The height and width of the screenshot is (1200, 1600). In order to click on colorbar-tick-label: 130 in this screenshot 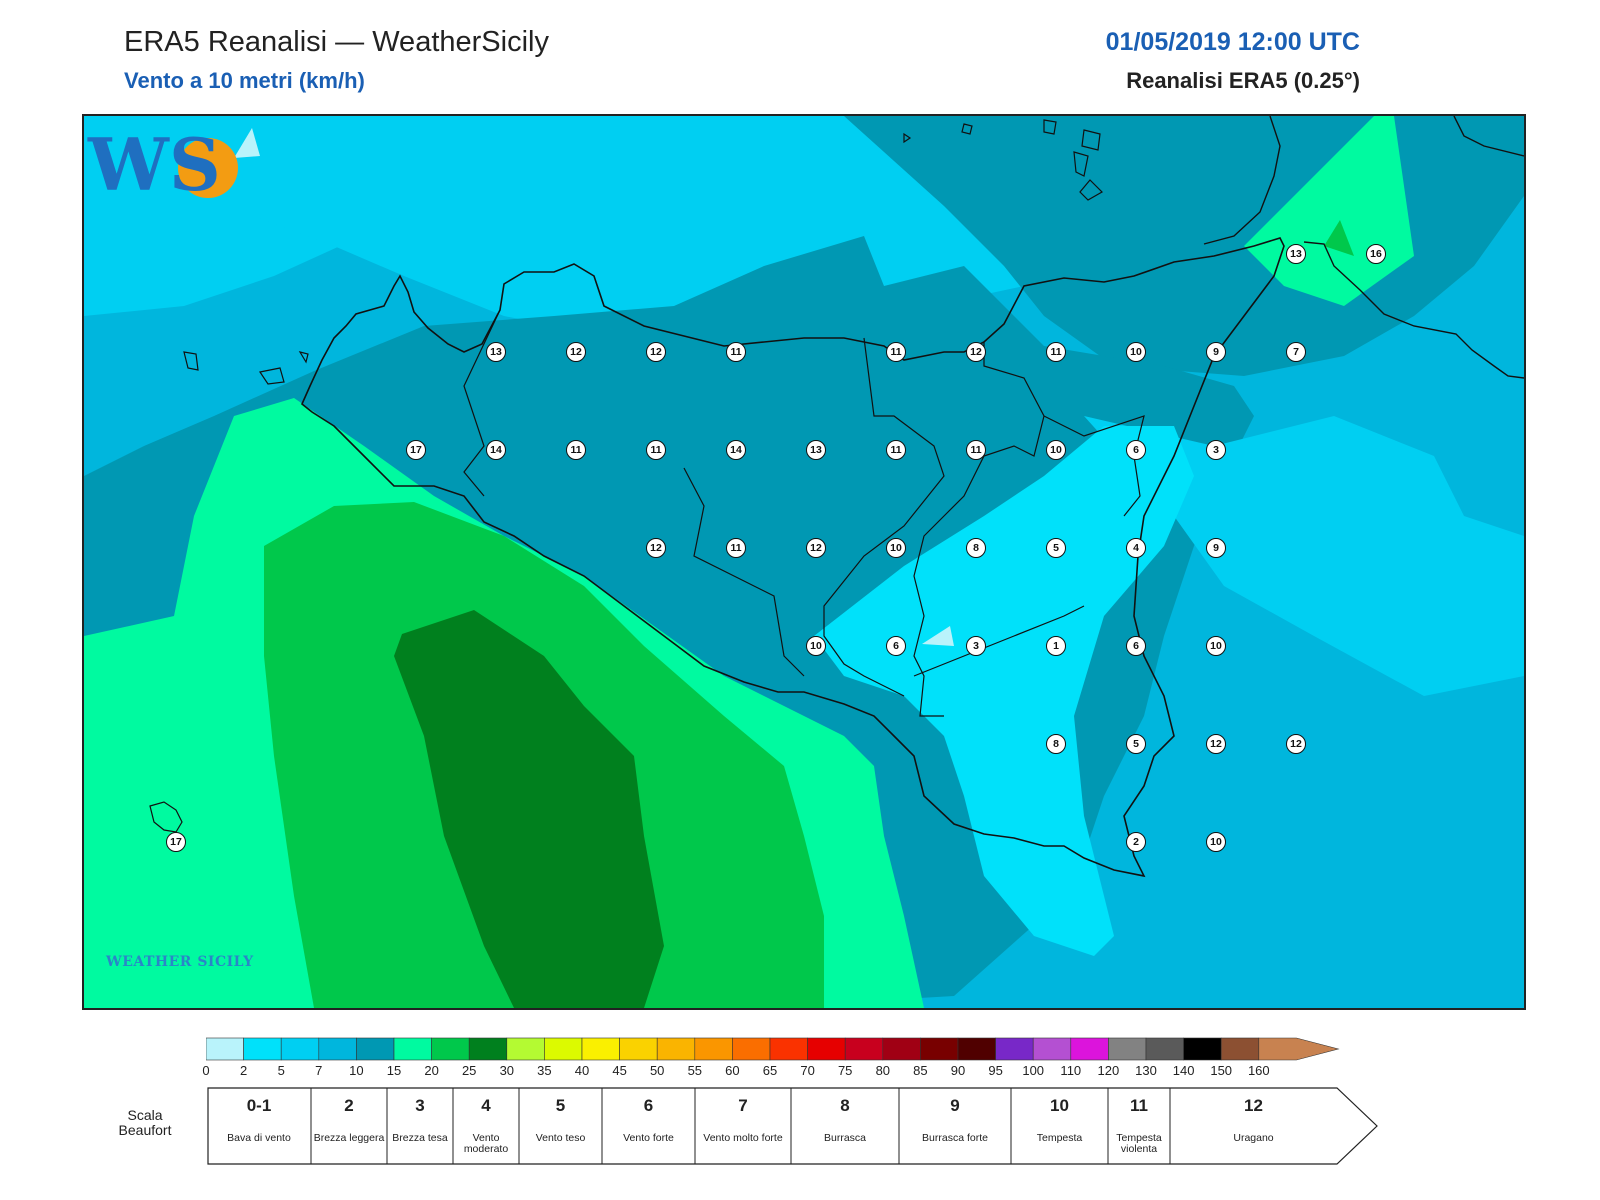, I will do `click(1146, 1070)`.